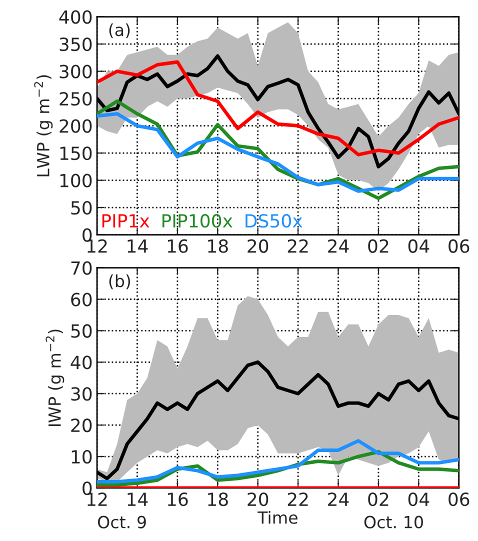  What do you see at coordinates (76, 44) in the screenshot?
I see `y-tick-label: 350` at bounding box center [76, 44].